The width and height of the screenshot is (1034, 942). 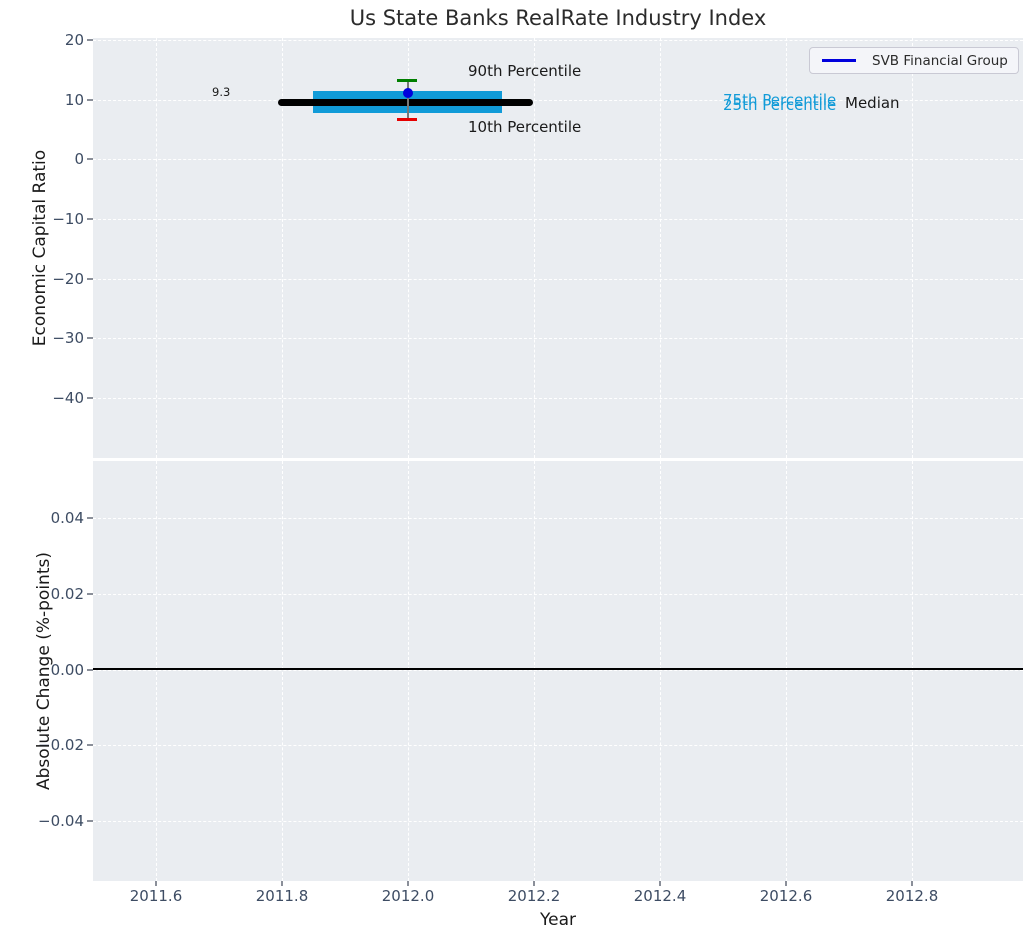 I want to click on ytick-top: −10, so click(x=68, y=219).